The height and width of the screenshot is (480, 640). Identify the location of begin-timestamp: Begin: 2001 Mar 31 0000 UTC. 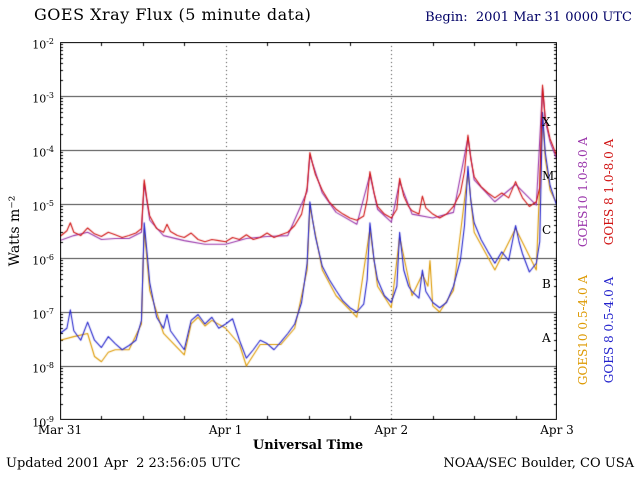
(528, 17).